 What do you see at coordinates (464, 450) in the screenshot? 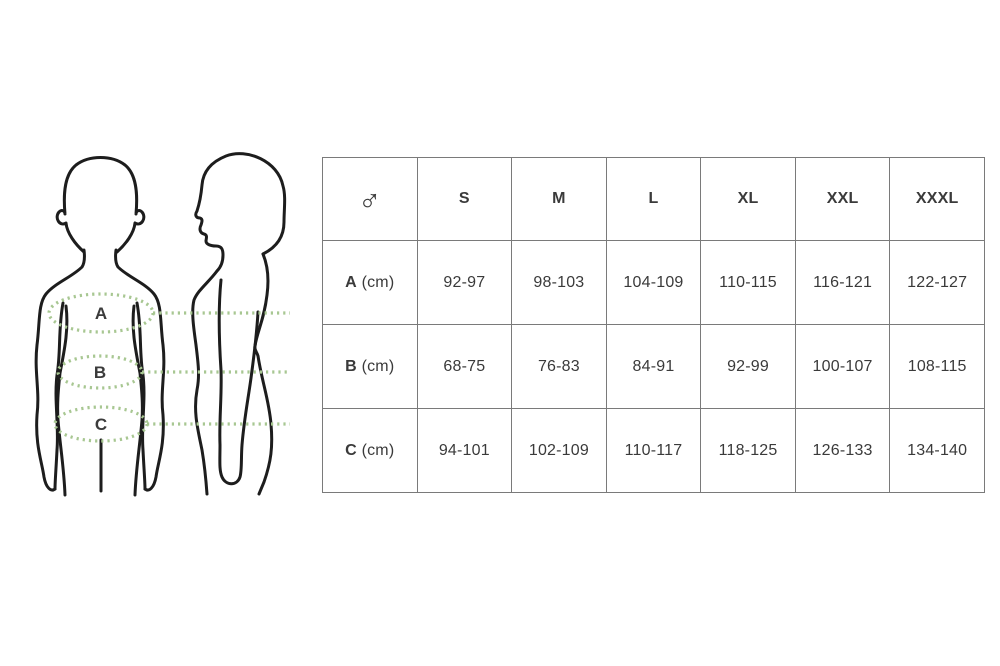
I see `cell-c-s: 94-101` at bounding box center [464, 450].